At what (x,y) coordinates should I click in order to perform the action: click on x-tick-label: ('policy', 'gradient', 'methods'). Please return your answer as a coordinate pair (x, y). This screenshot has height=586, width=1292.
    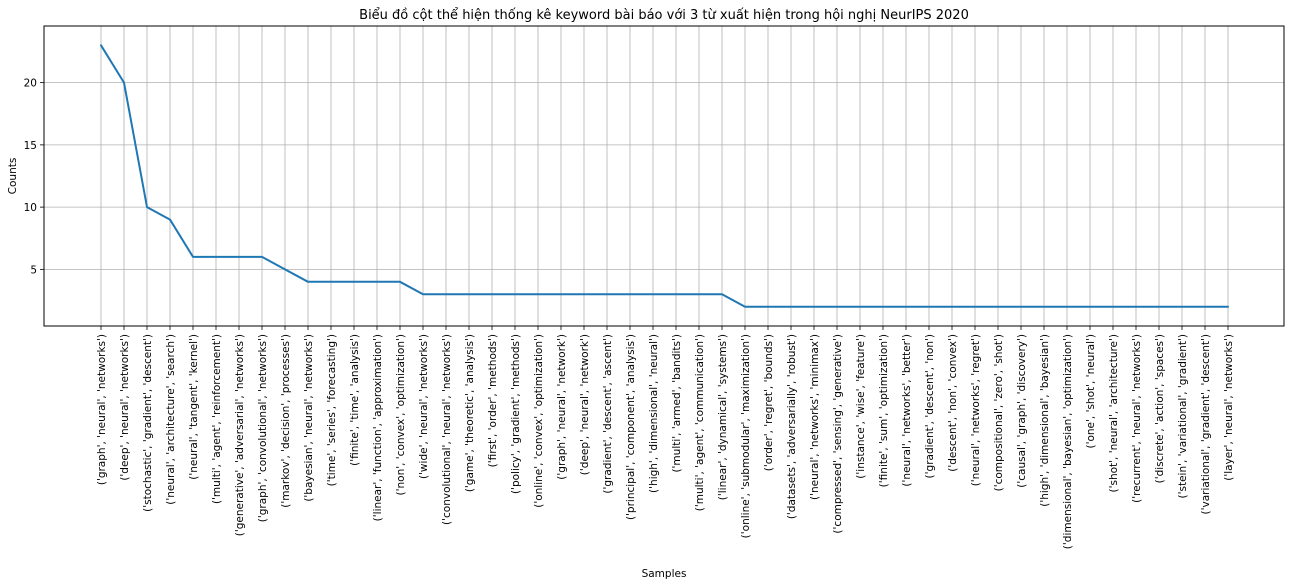
    Looking at the image, I should click on (516, 414).